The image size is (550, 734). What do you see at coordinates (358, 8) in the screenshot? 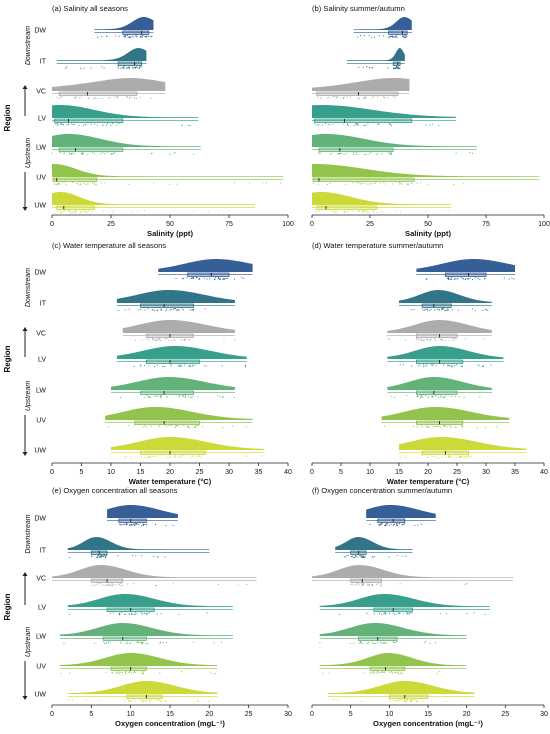
I see `panel-title: (b) Salinity summer/autumn` at bounding box center [358, 8].